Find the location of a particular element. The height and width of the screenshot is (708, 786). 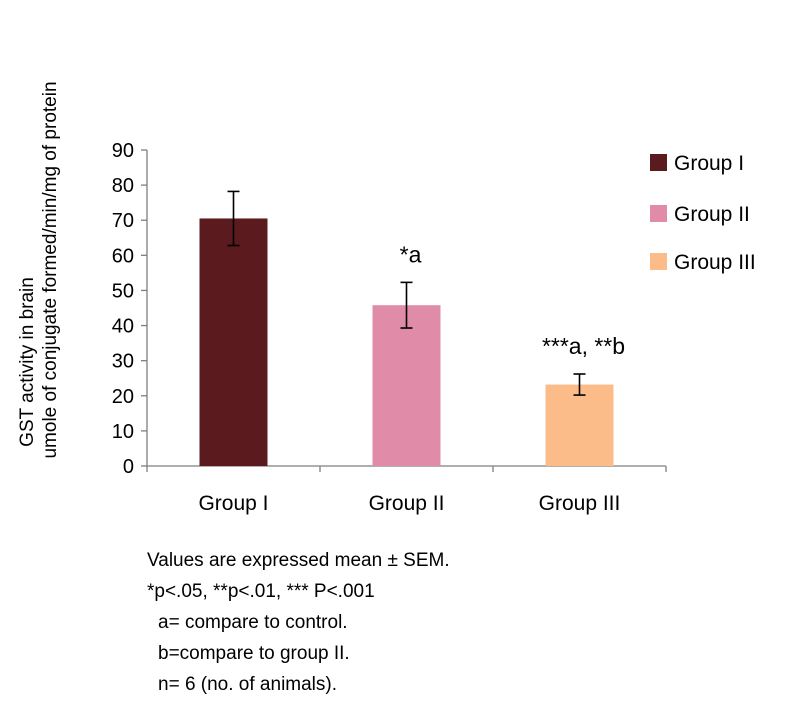

significance-annotation: *a is located at coordinates (411, 254).